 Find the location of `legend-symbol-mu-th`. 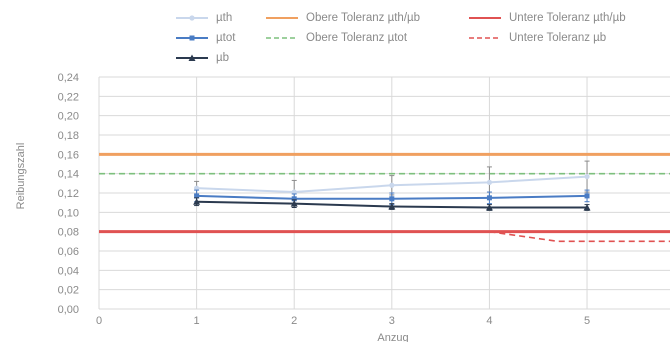

legend-symbol-mu-th is located at coordinates (192, 18).